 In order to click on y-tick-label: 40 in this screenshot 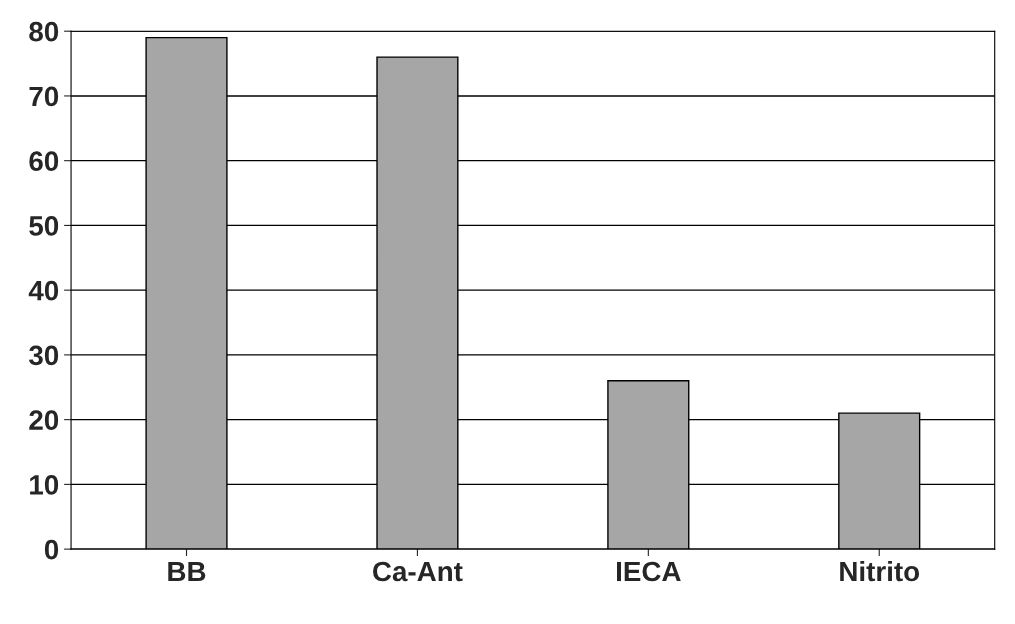, I will do `click(43, 290)`.